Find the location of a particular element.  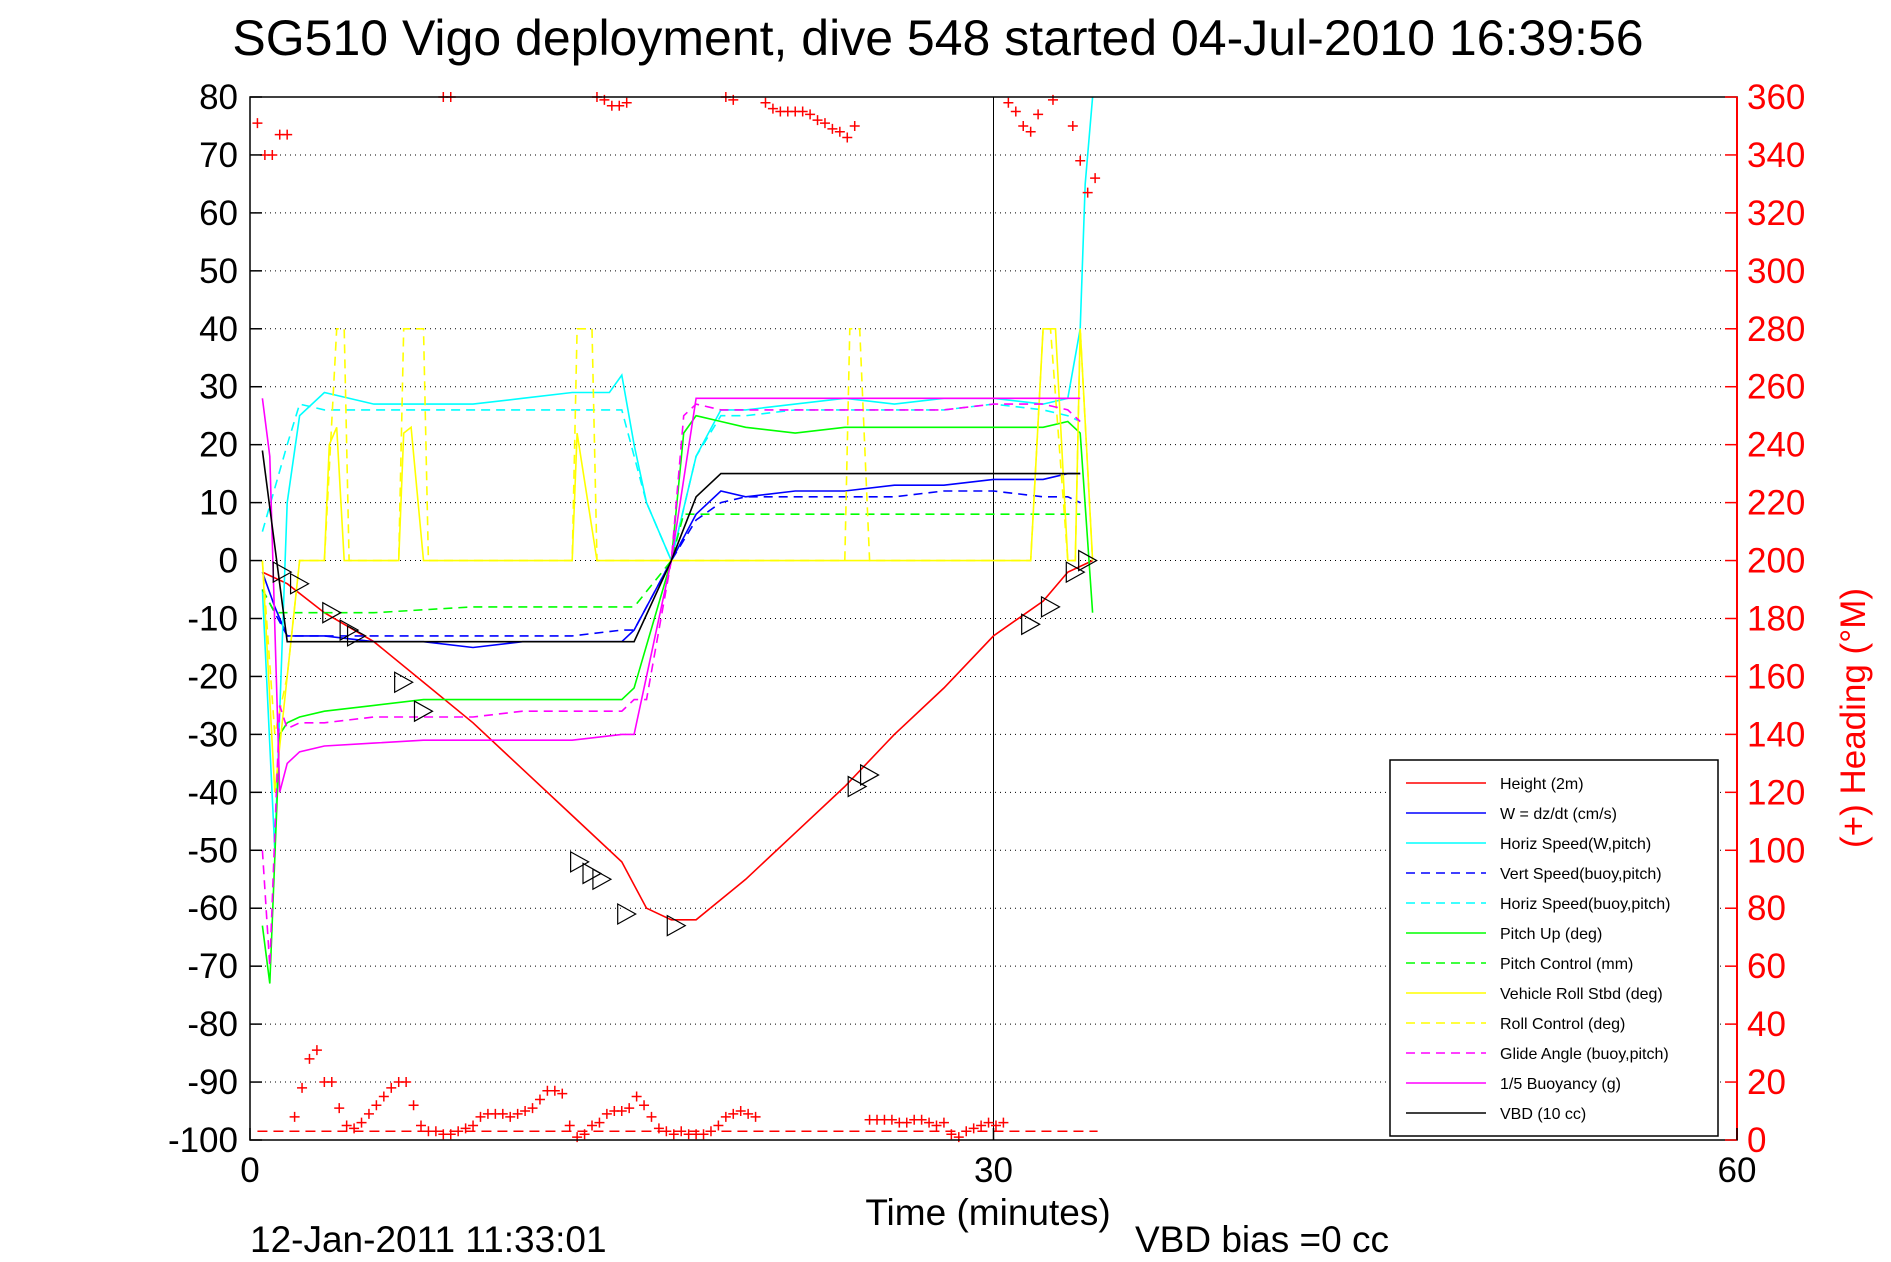

y2-tick-label: 140 is located at coordinates (1776, 734).